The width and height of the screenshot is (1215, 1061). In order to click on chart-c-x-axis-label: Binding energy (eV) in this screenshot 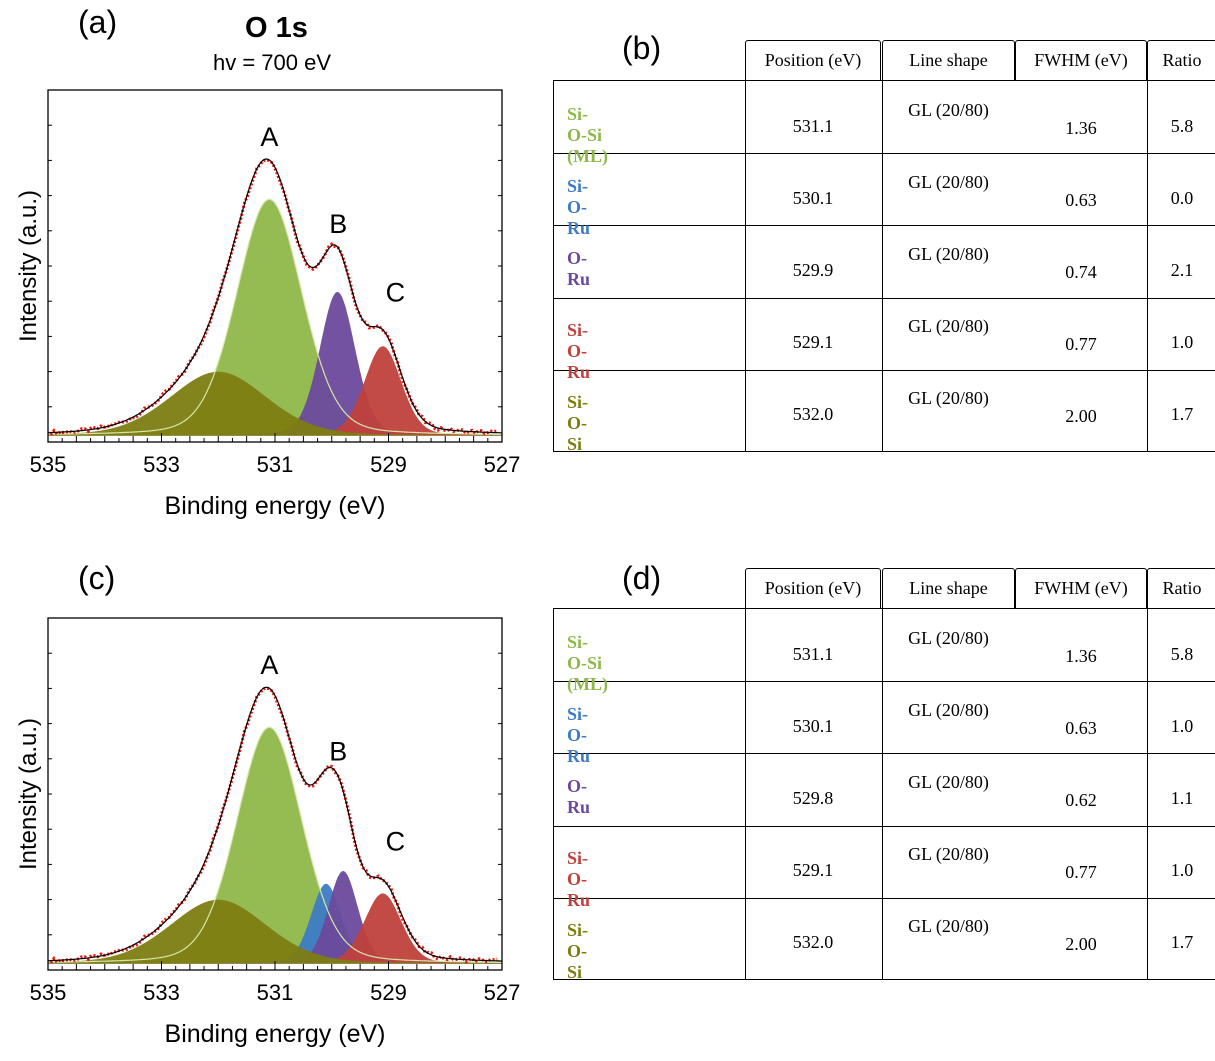, I will do `click(275, 1034)`.